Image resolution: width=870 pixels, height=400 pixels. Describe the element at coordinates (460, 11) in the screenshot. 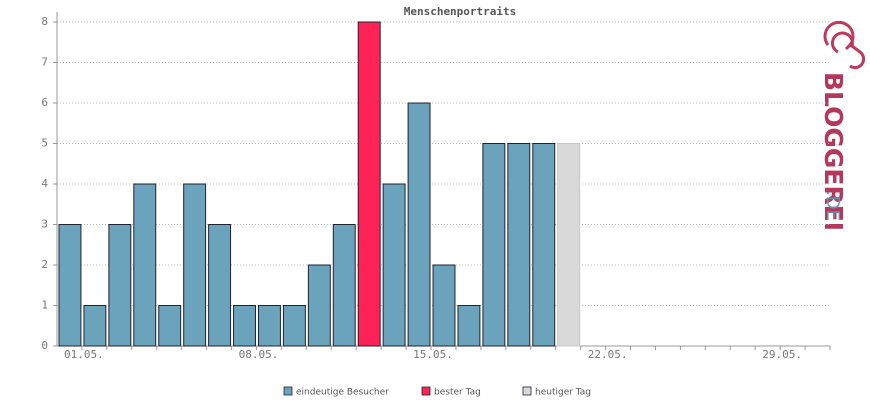

I see `chart-title: Menschenportraits` at that location.